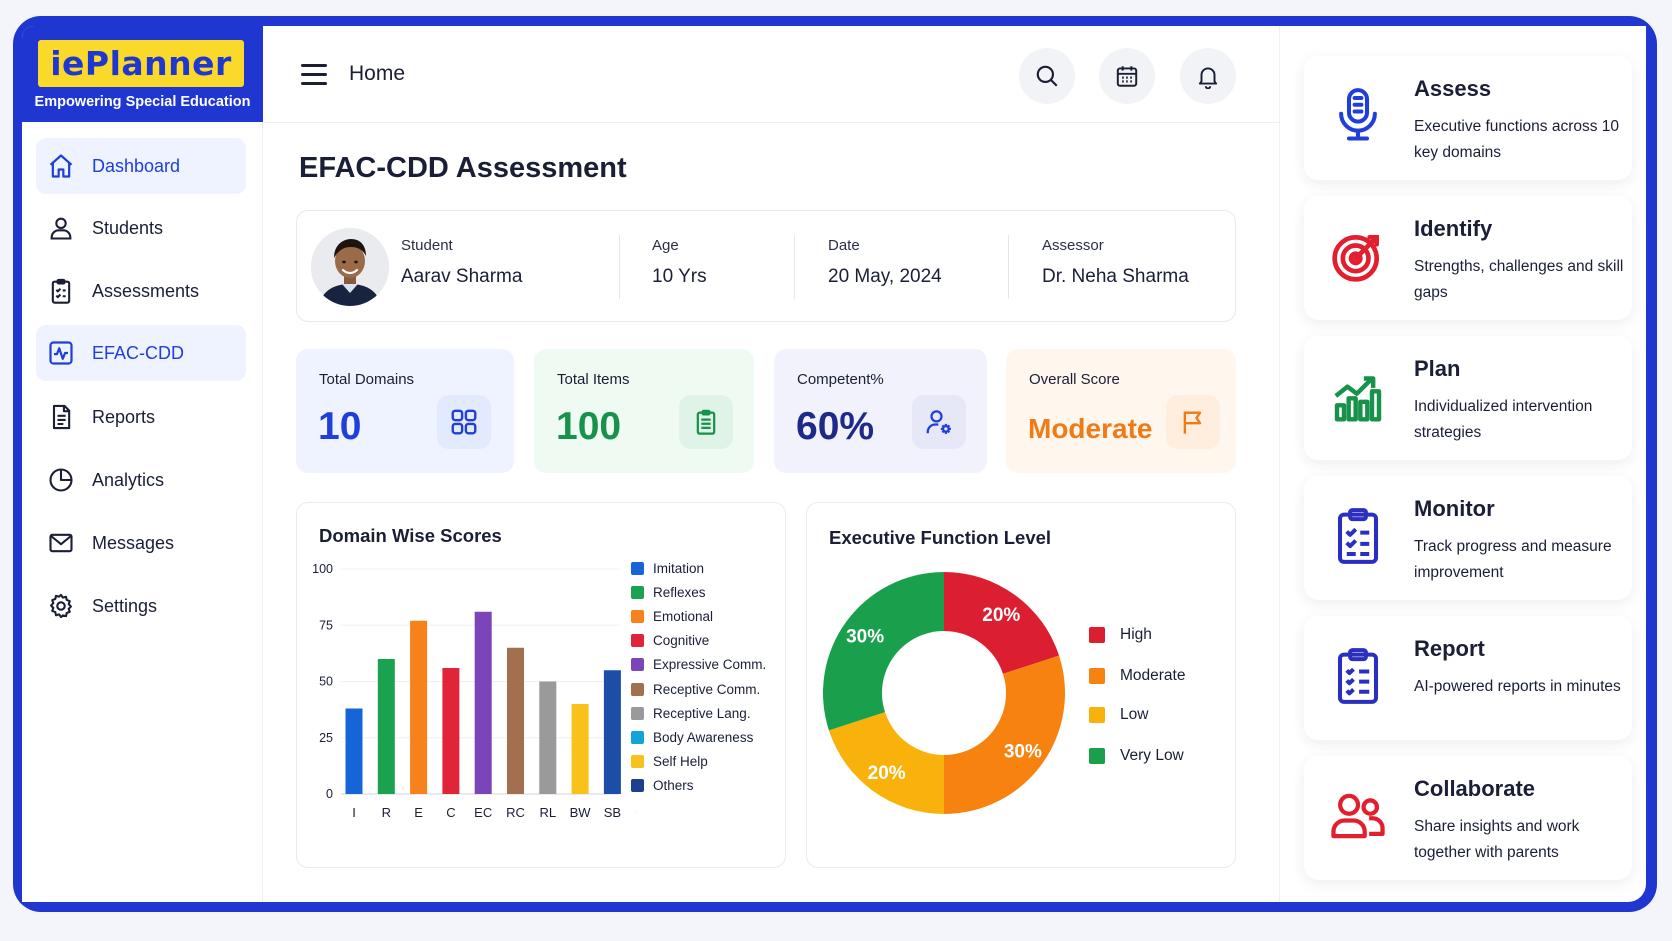 This screenshot has height=941, width=1672. What do you see at coordinates (418, 812) in the screenshot?
I see `x-tick-label: E` at bounding box center [418, 812].